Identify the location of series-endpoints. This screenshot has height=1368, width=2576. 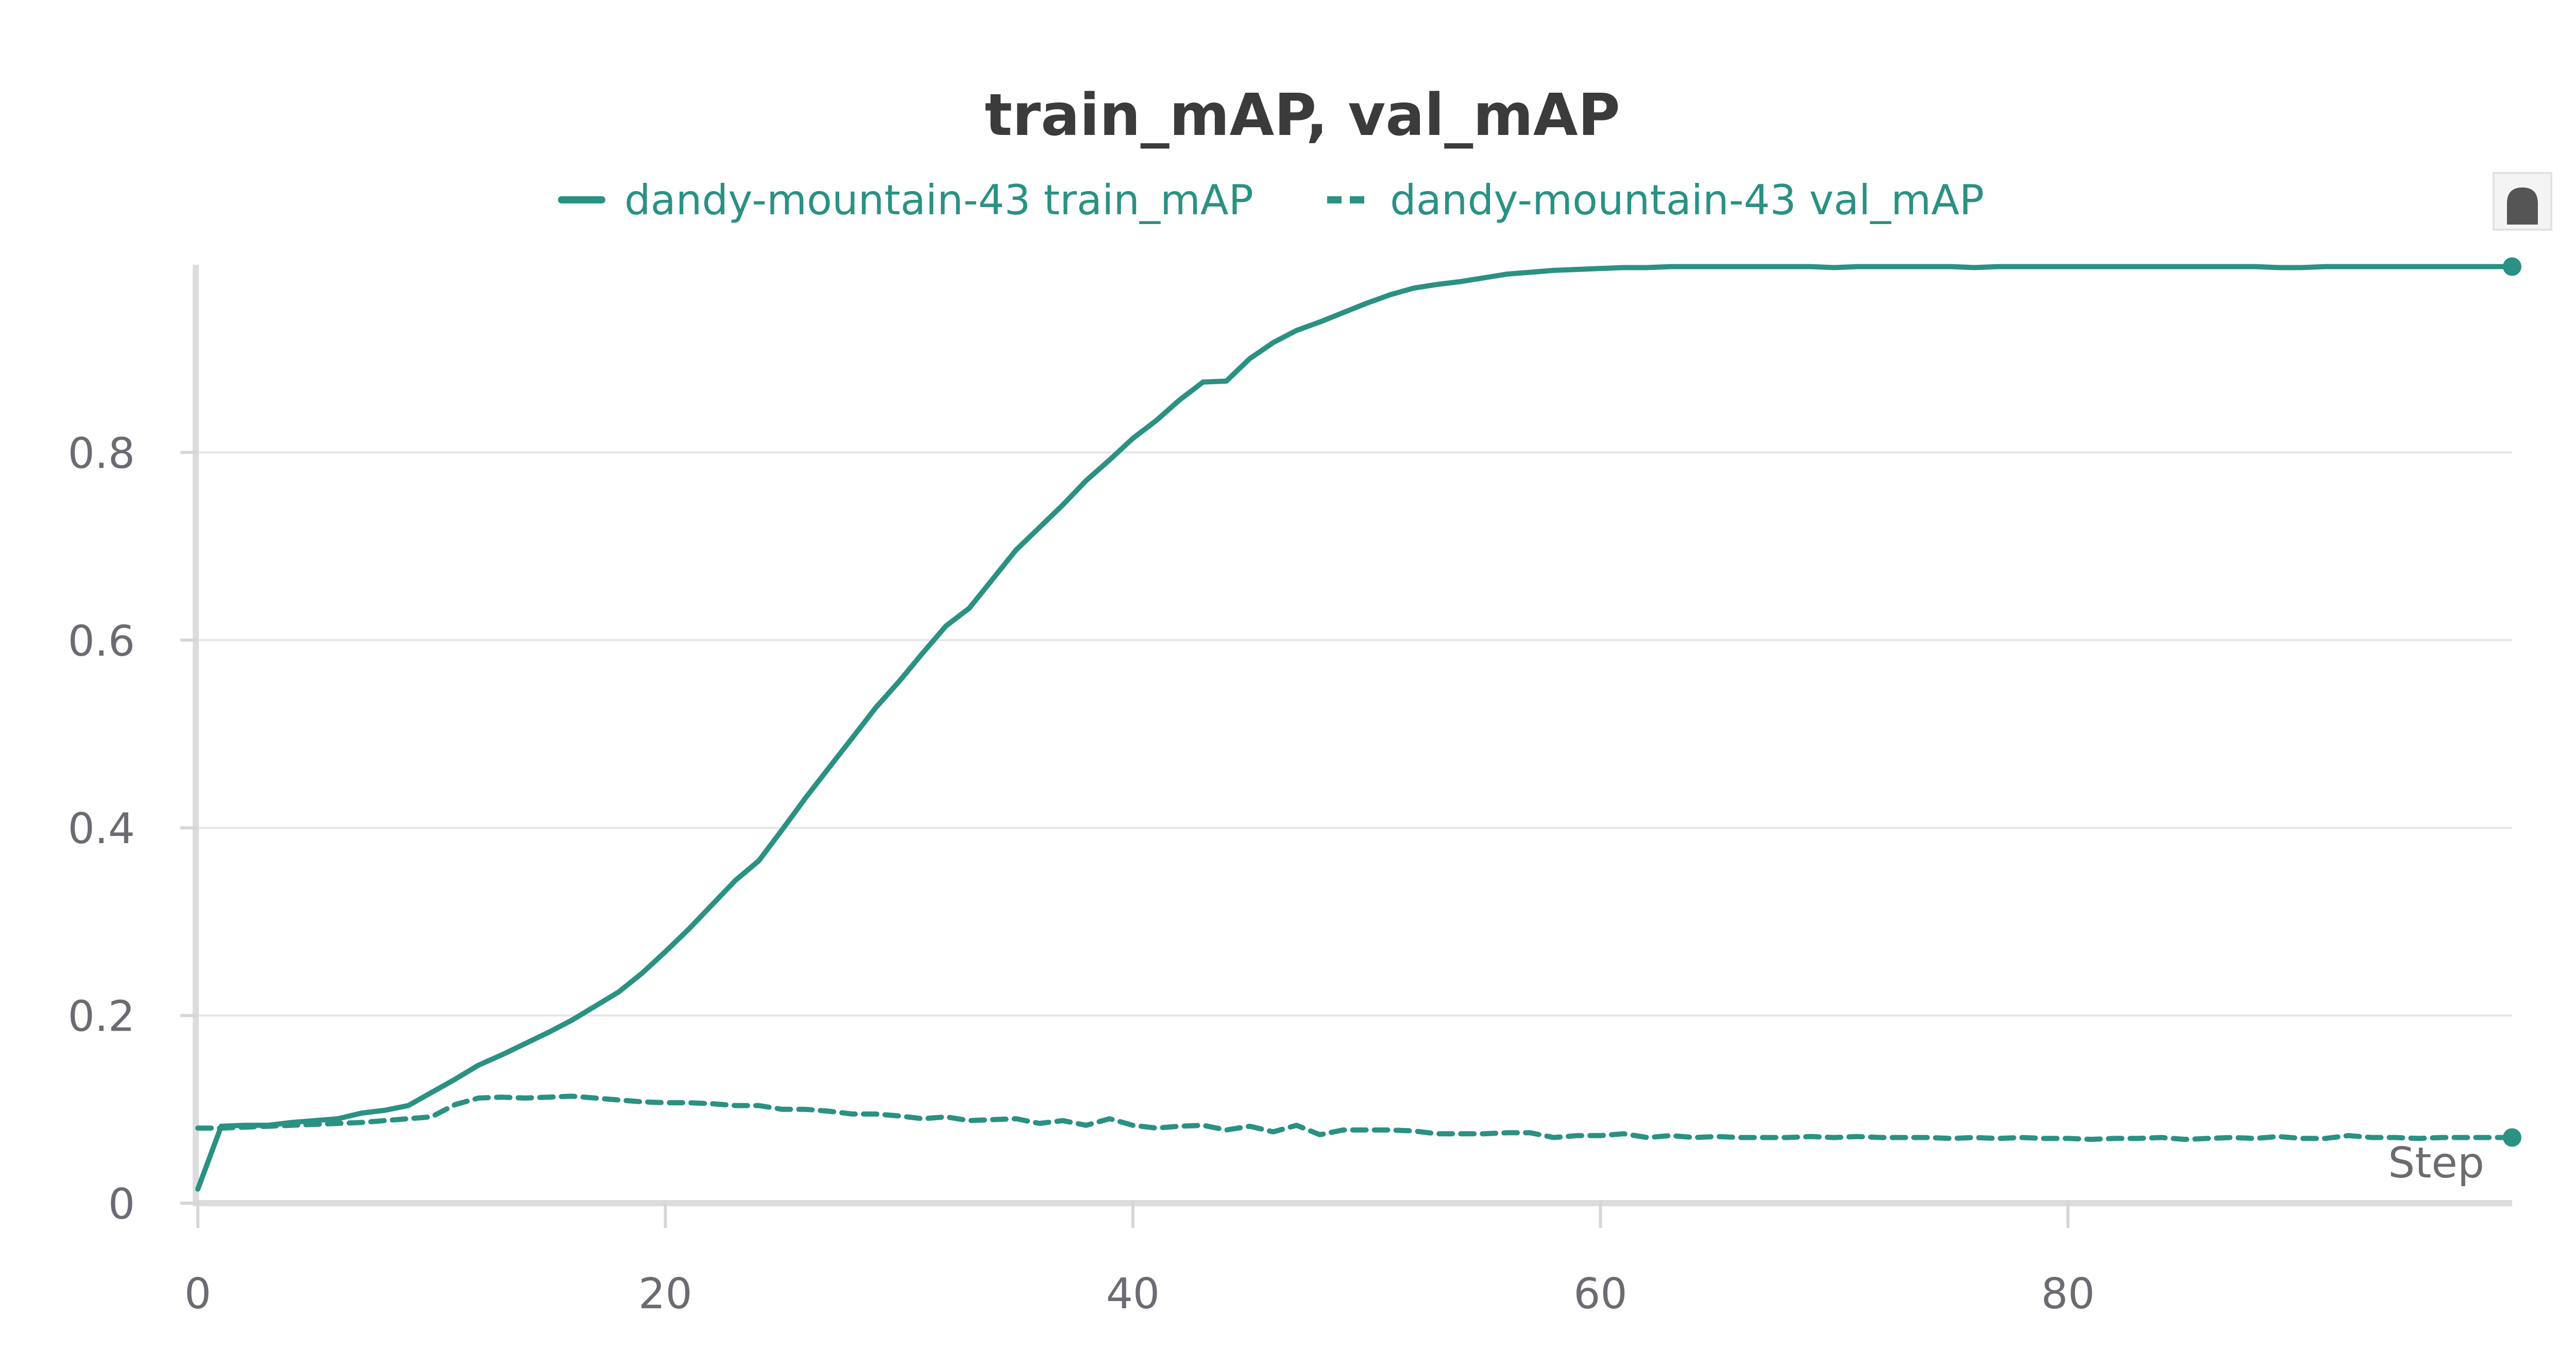
(2512, 702).